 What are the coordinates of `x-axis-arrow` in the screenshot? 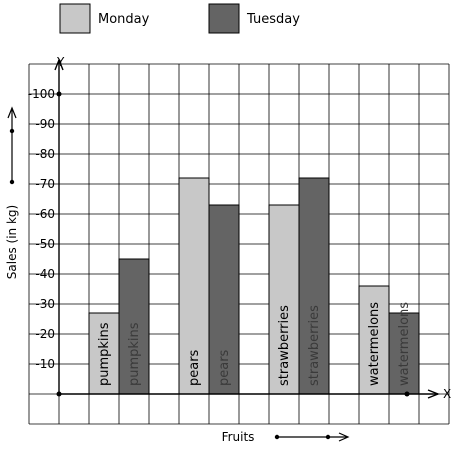 It's located at (433, 394).